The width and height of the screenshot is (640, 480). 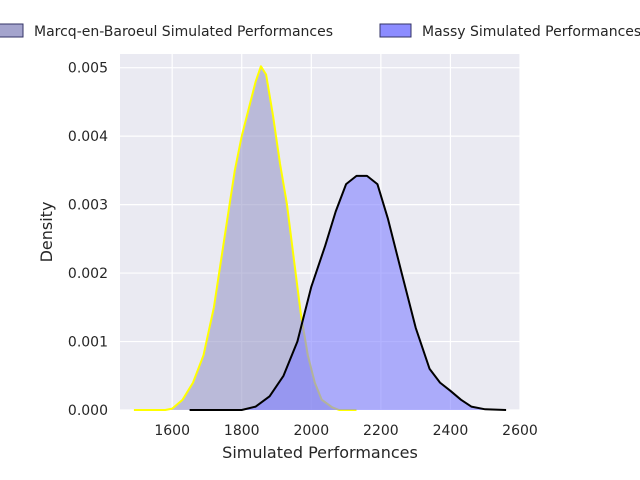 What do you see at coordinates (172, 431) in the screenshot?
I see `x-tick-label: 1600` at bounding box center [172, 431].